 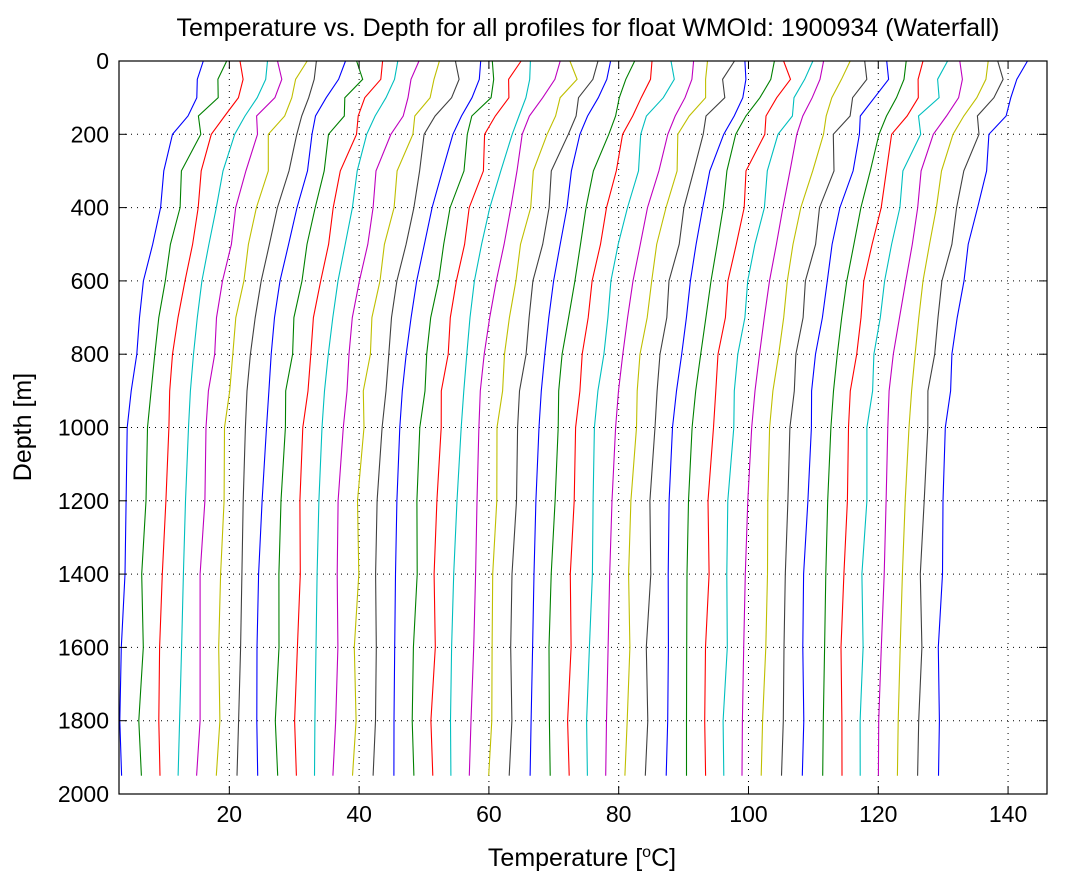 What do you see at coordinates (1008, 814) in the screenshot?
I see `x-tick-label: 140` at bounding box center [1008, 814].